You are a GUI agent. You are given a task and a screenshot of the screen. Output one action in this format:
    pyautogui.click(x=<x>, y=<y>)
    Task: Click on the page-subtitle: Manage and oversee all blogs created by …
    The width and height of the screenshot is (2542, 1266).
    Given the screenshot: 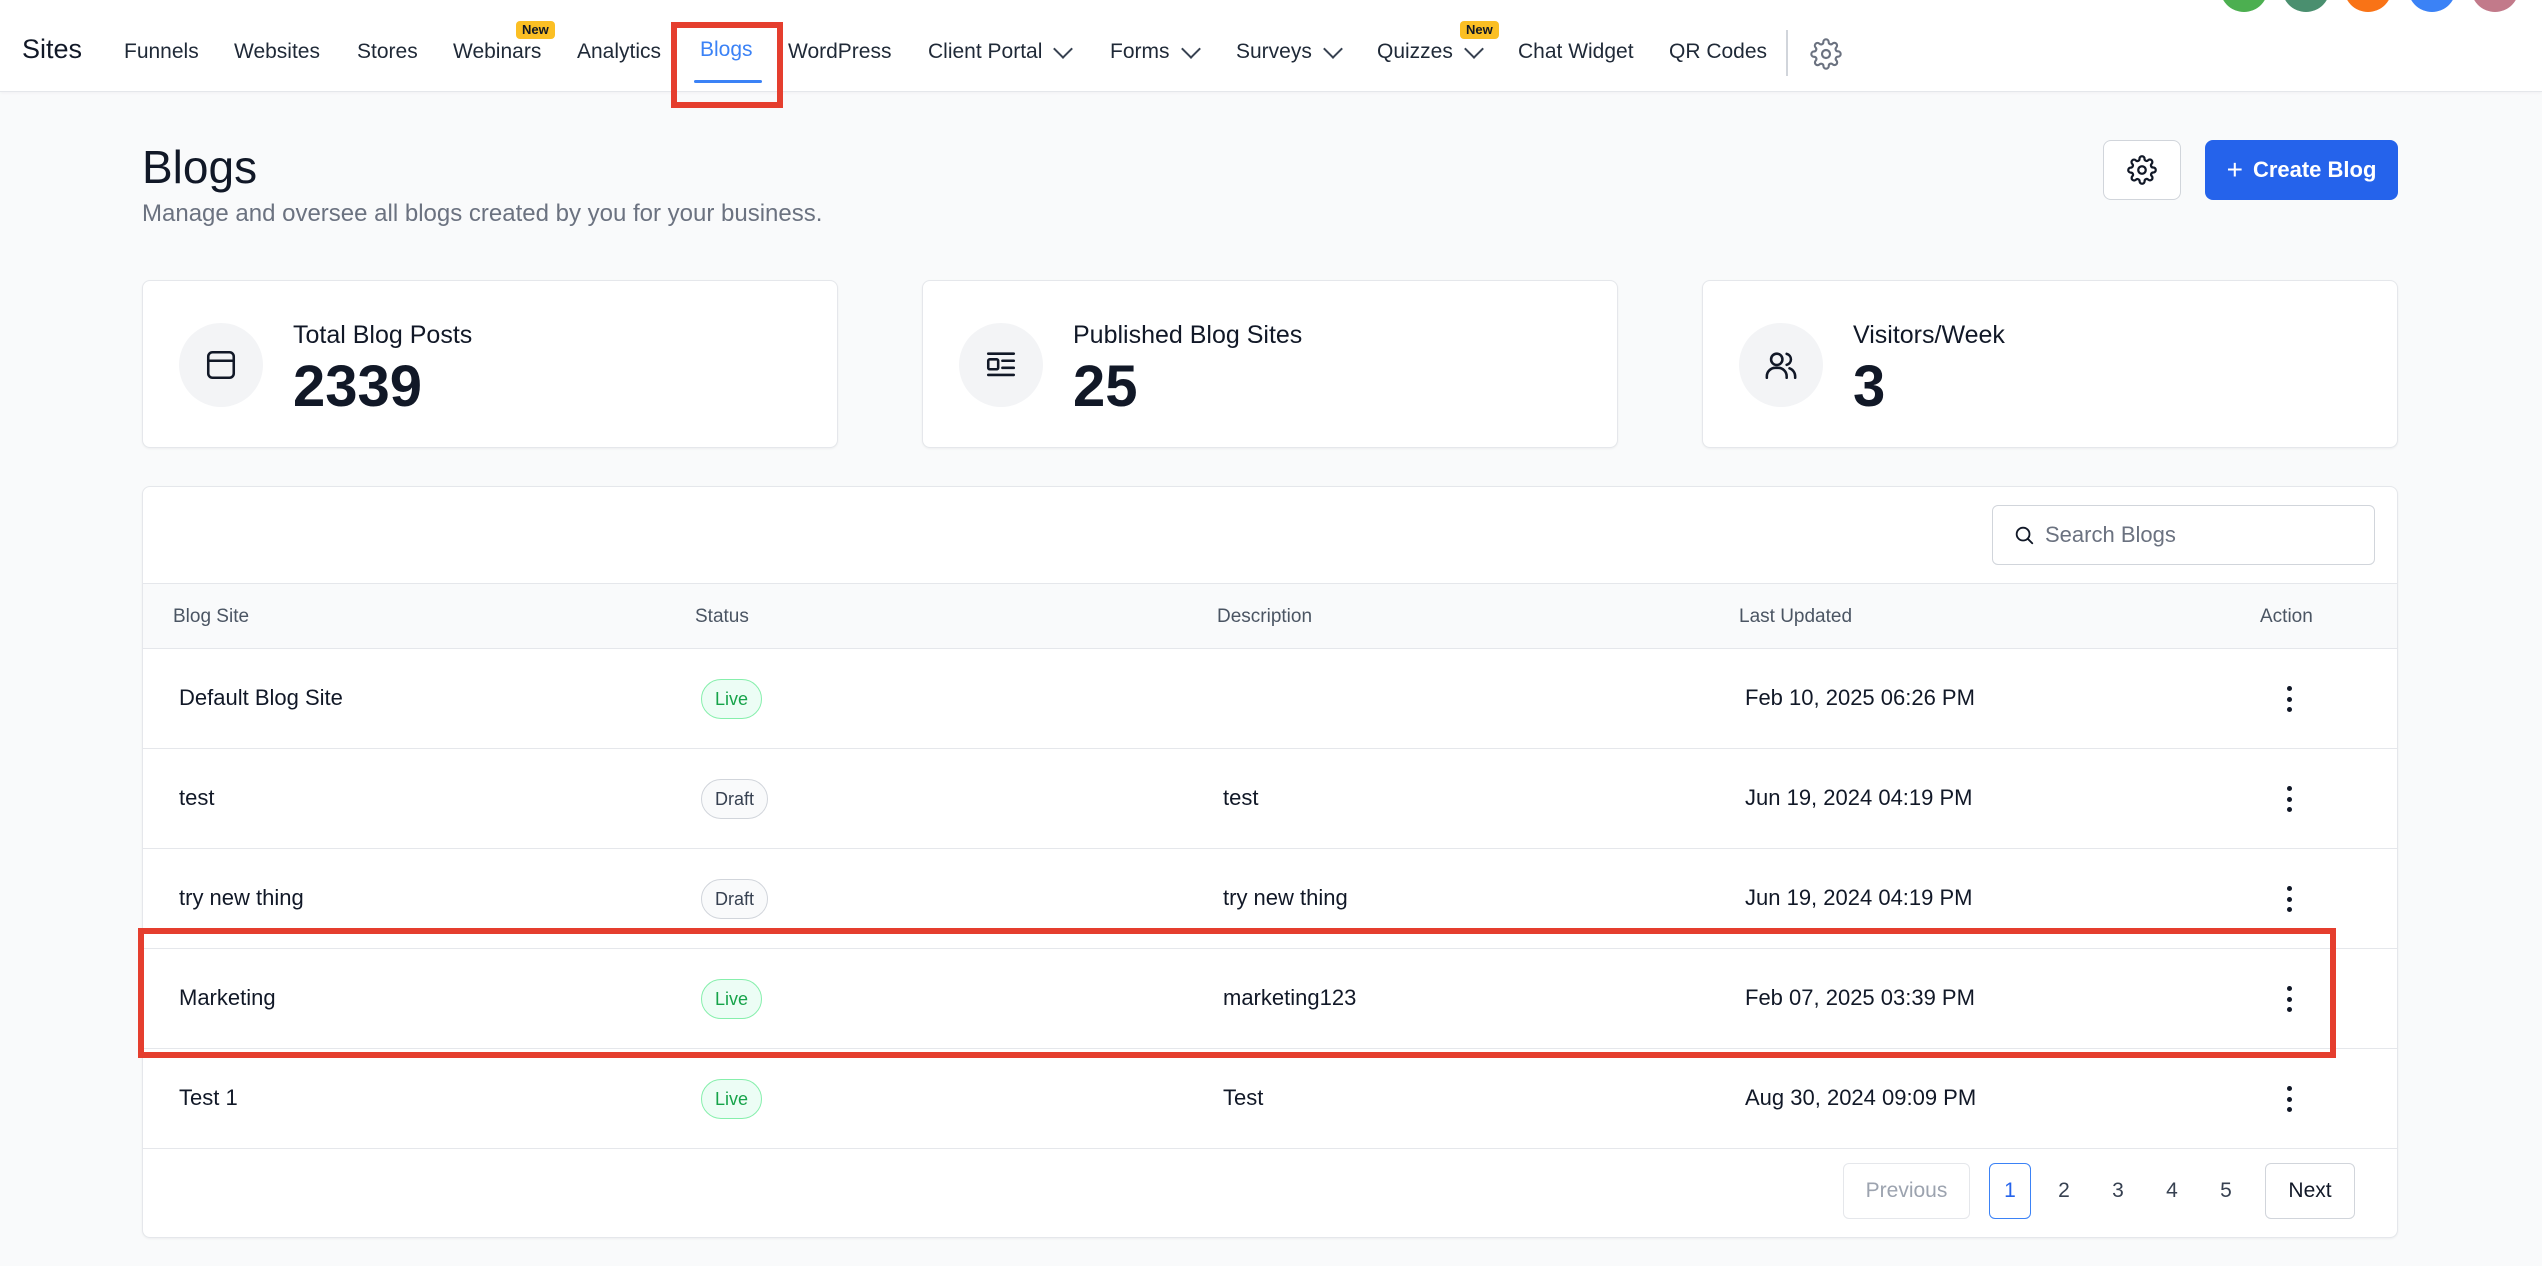 What is the action you would take?
    pyautogui.click(x=482, y=213)
    